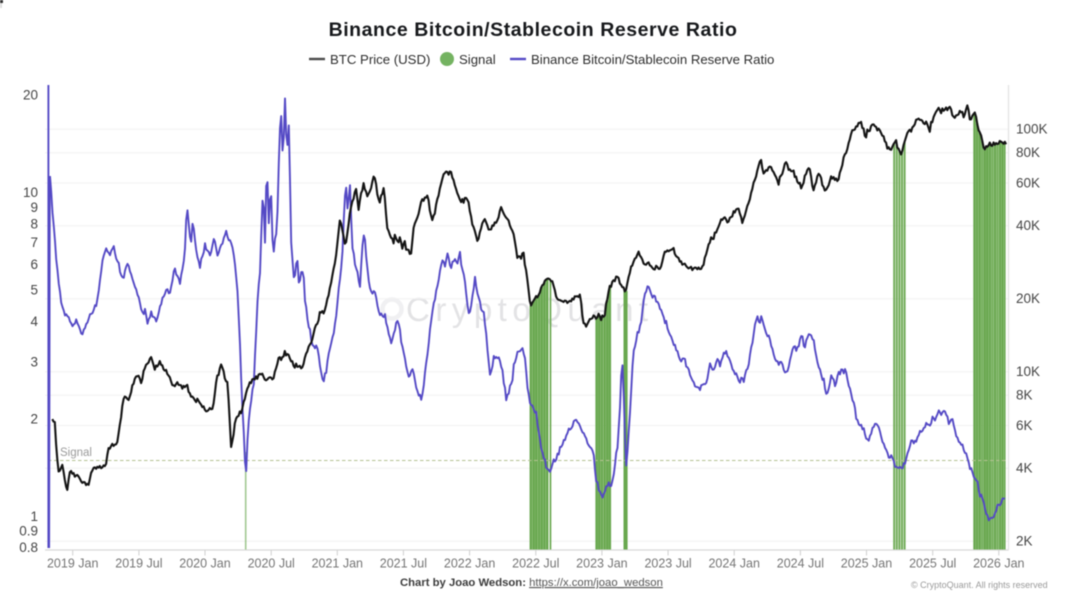  What do you see at coordinates (998, 564) in the screenshot?
I see `svg-text: 2026 Jan` at bounding box center [998, 564].